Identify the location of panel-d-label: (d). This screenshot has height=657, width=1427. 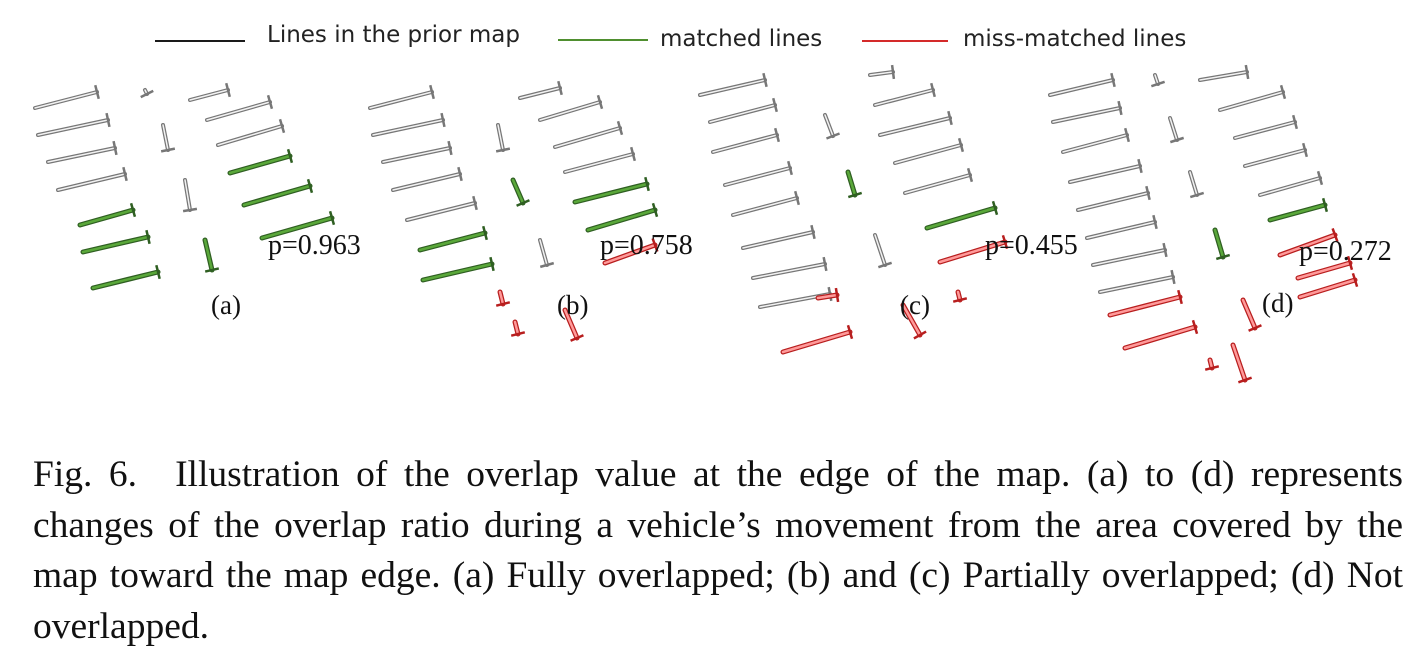
(1278, 303).